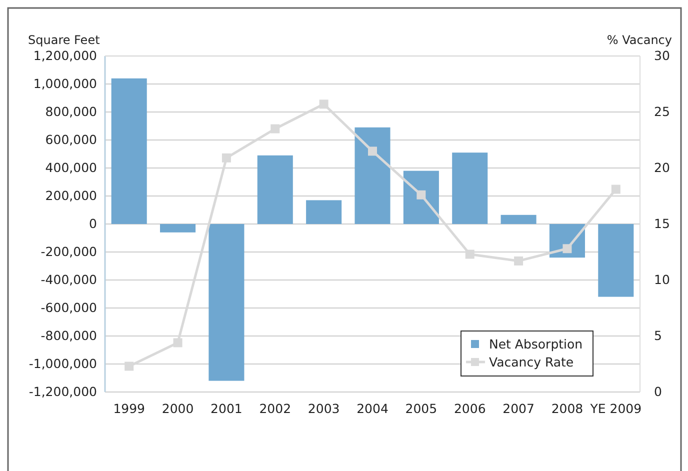 This screenshot has height=471, width=688. I want to click on y-tick-label: 0, so click(93, 223).